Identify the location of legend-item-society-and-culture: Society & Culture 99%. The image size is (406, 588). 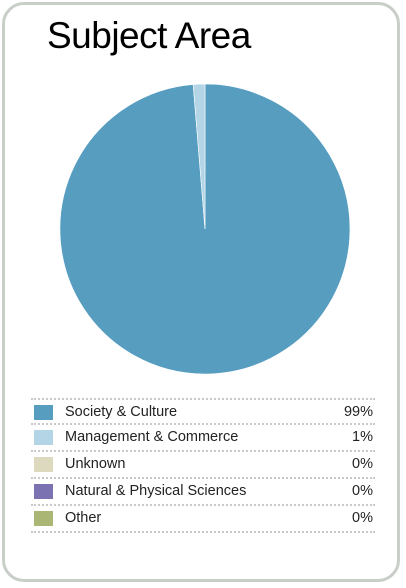
(203, 411).